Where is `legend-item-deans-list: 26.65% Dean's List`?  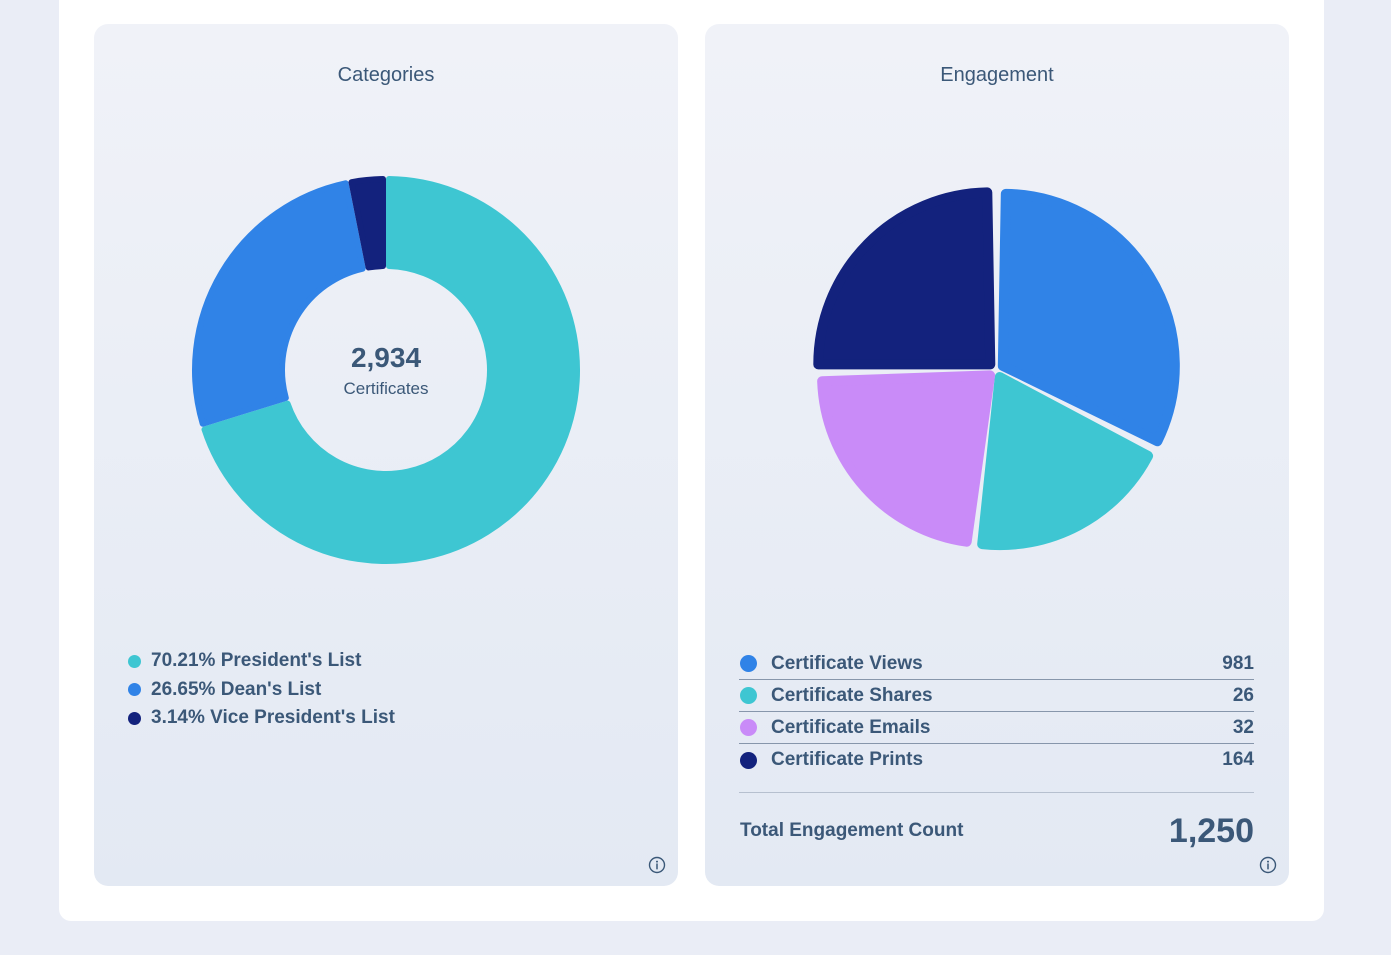 legend-item-deans-list: 26.65% Dean's List is located at coordinates (261, 690).